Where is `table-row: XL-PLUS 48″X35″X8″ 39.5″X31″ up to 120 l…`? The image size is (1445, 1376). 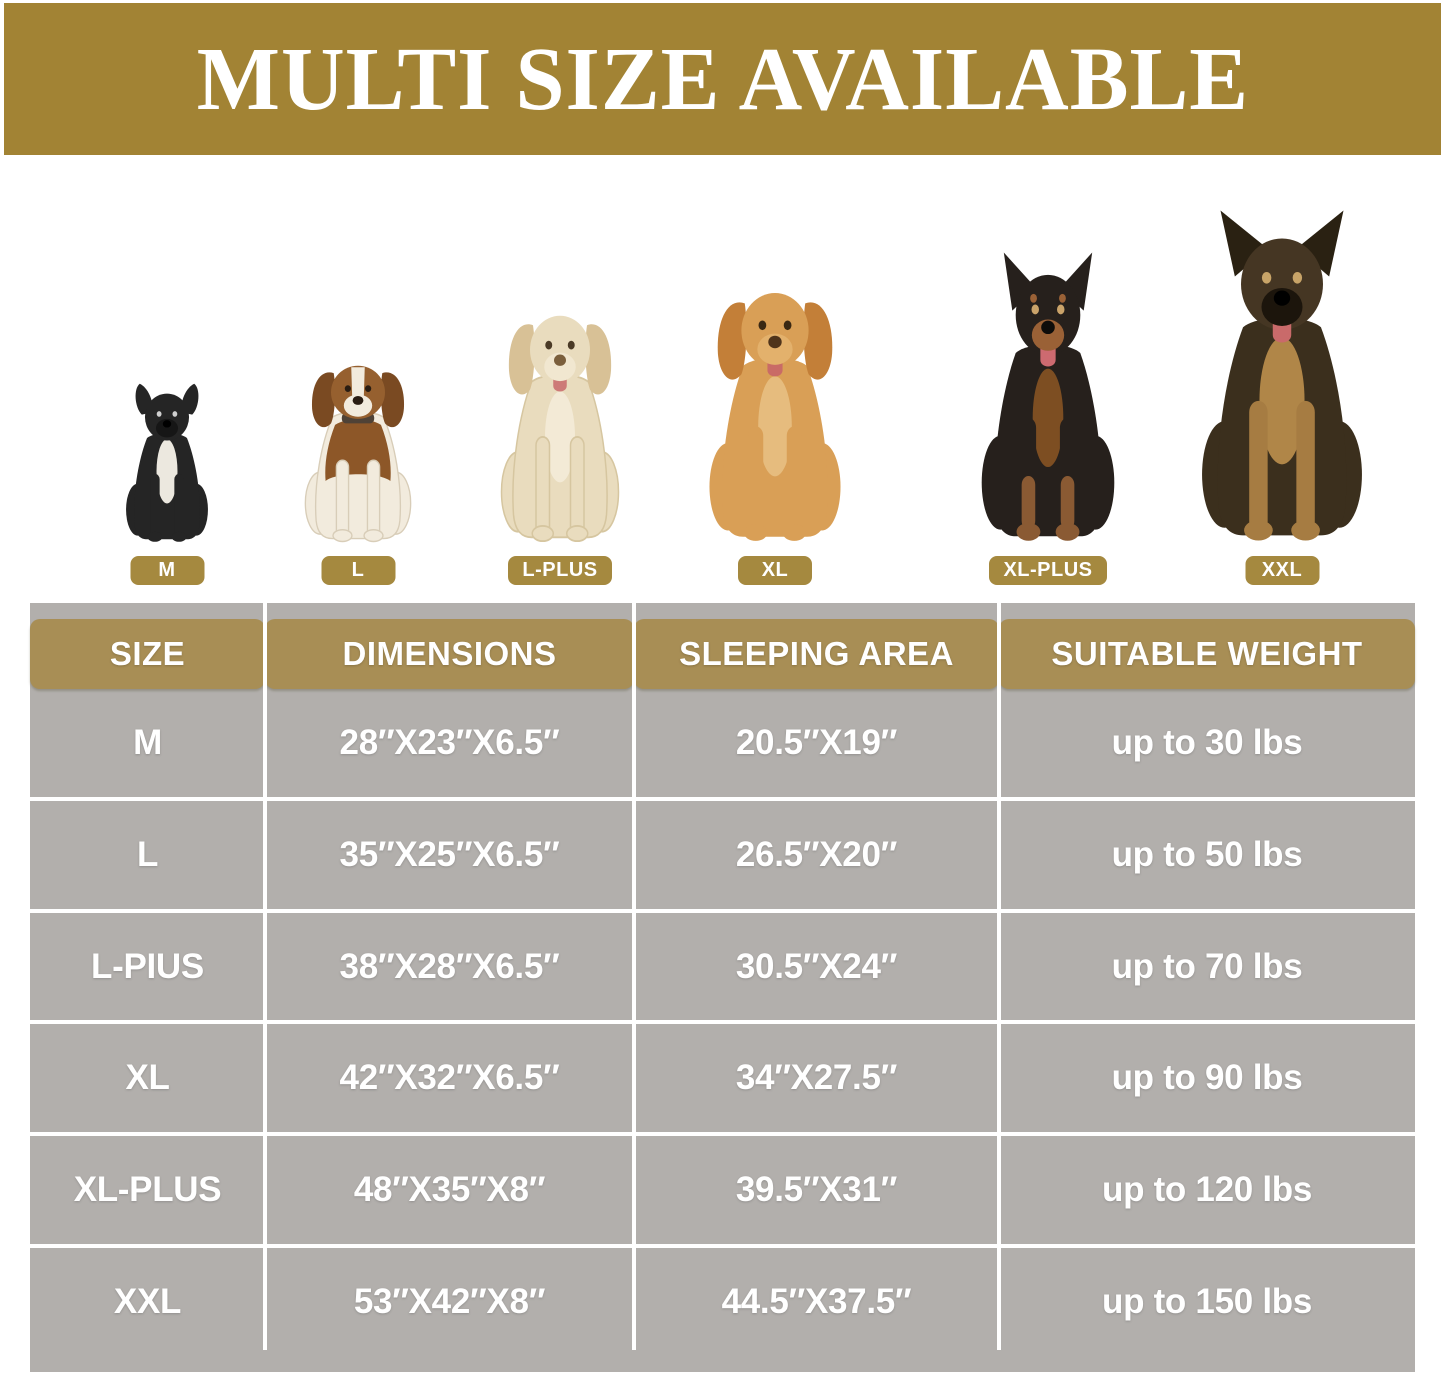
table-row: XL-PLUS 48″X35″X8″ 39.5″X31″ up to 120 l… is located at coordinates (722, 1188).